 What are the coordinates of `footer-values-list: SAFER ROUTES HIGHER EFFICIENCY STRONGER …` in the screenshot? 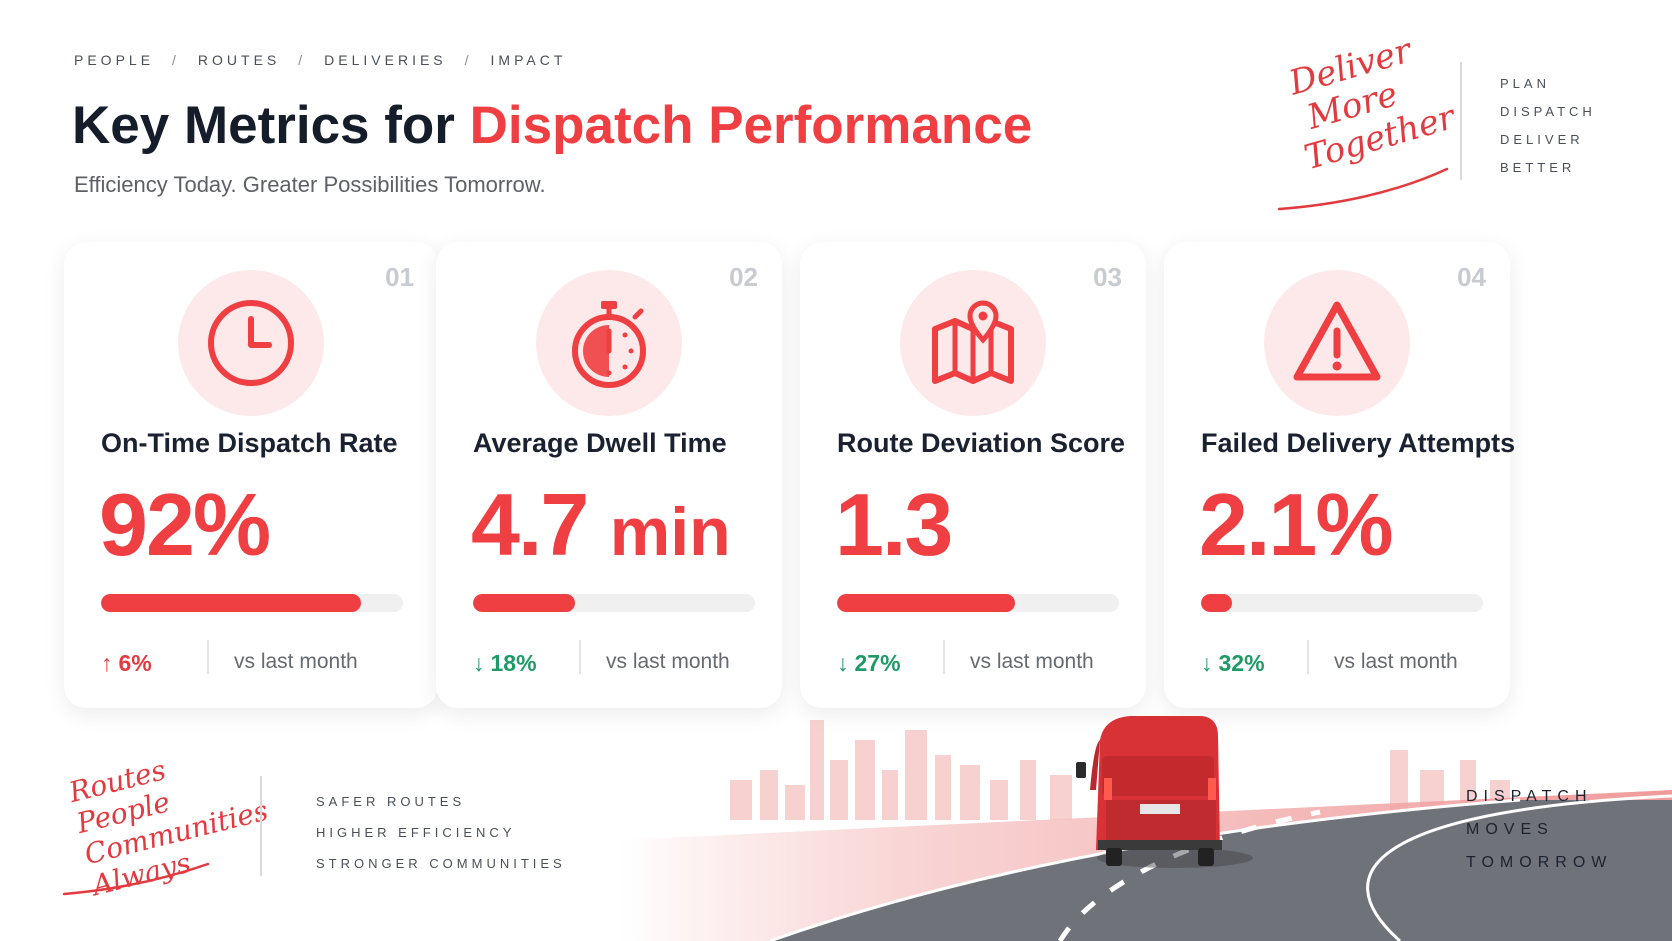 It's located at (441, 832).